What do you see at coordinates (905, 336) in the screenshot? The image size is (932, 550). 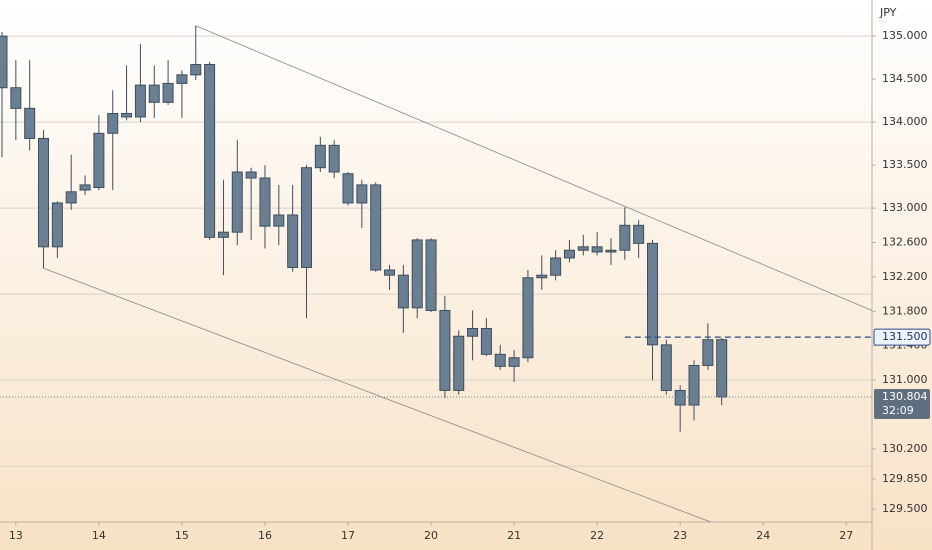 I see `hline-label: 131.500` at bounding box center [905, 336].